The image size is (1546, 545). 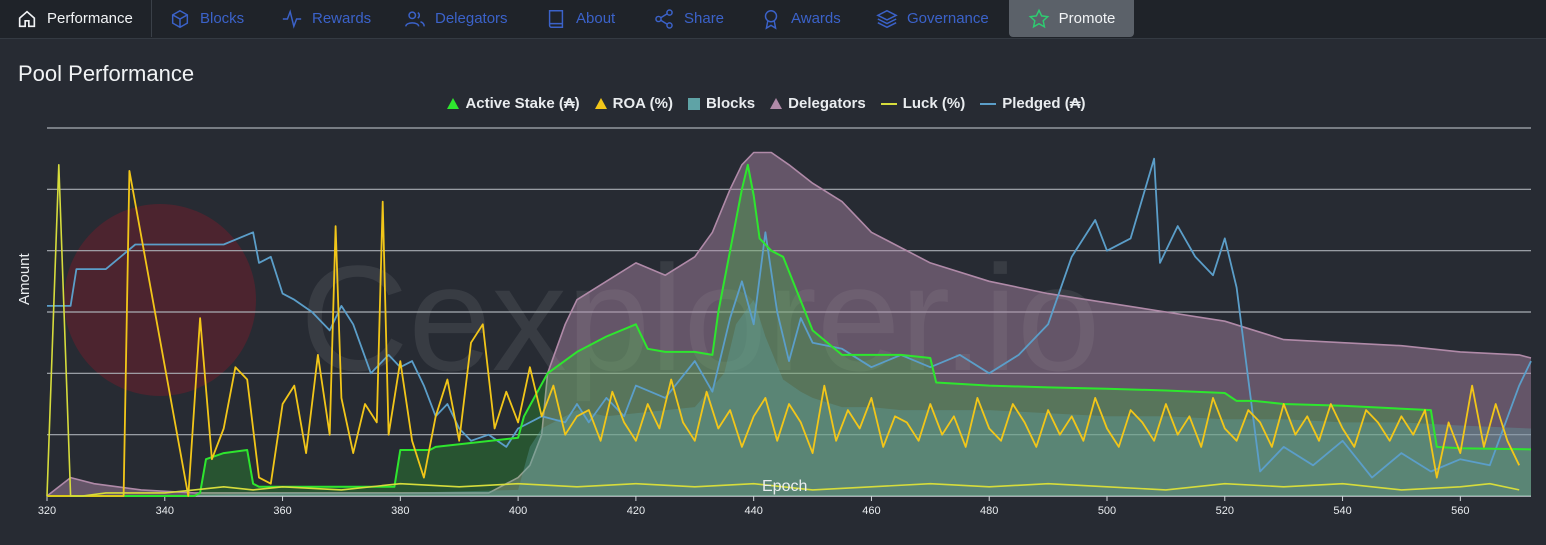 I want to click on star-icon, so click(x=1039, y=18).